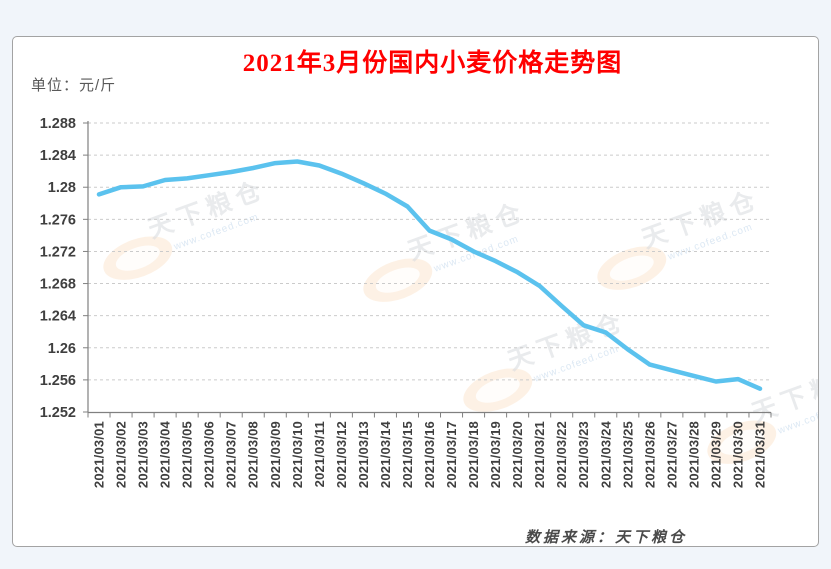  What do you see at coordinates (319, 454) in the screenshot?
I see `x-axis-label: 2021/03/11` at bounding box center [319, 454].